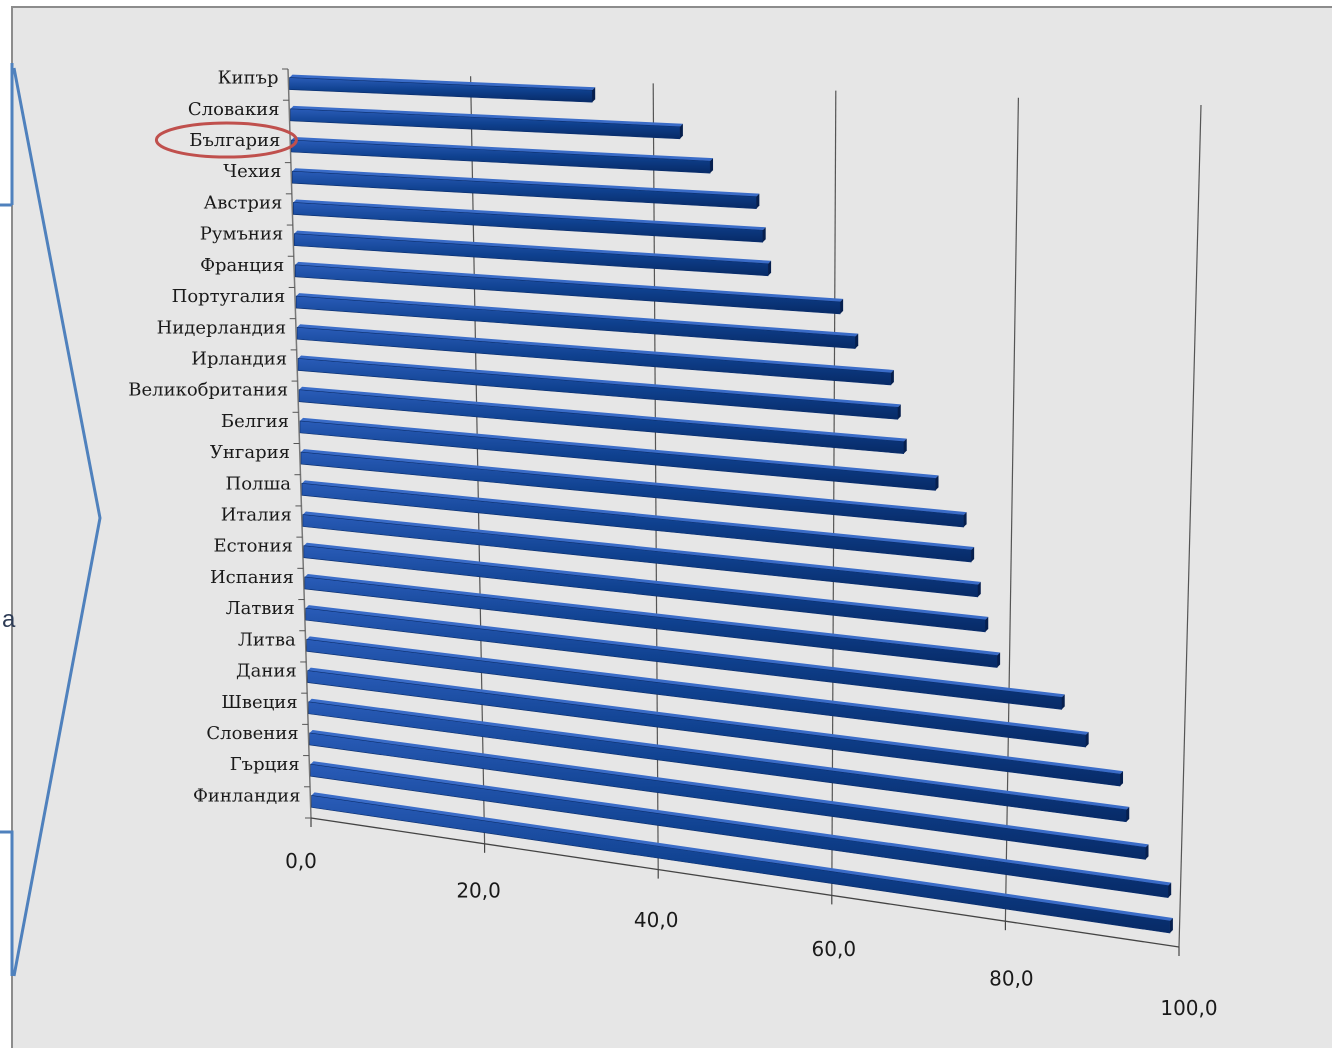 This screenshot has width=1332, height=1050. Describe the element at coordinates (259, 702) in the screenshot. I see `y-tick-label: Швеция` at that location.